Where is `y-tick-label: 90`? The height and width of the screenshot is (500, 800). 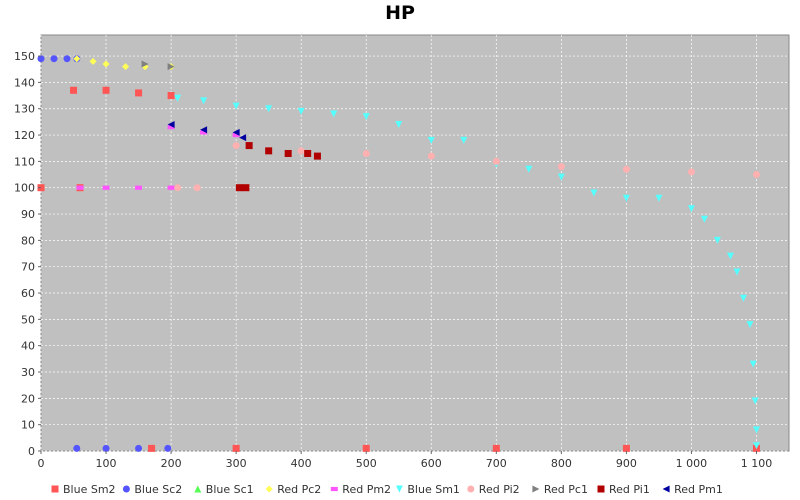 y-tick-label: 90 is located at coordinates (28, 214).